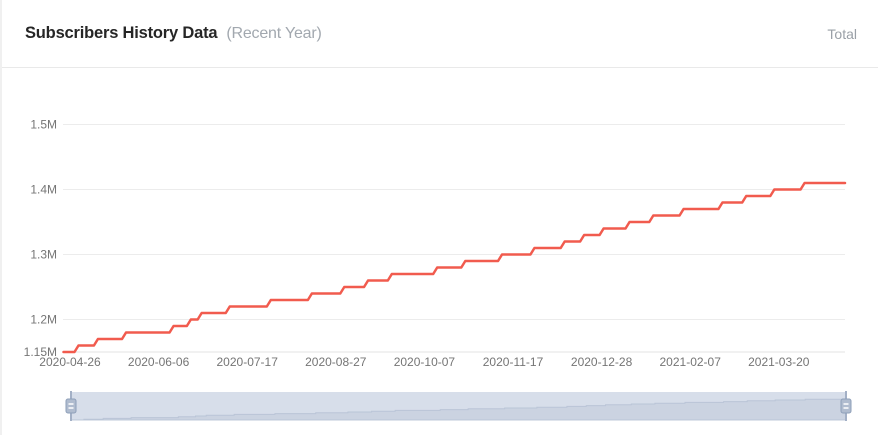 The height and width of the screenshot is (435, 878). I want to click on datazoom-data-shadow, so click(459, 409).